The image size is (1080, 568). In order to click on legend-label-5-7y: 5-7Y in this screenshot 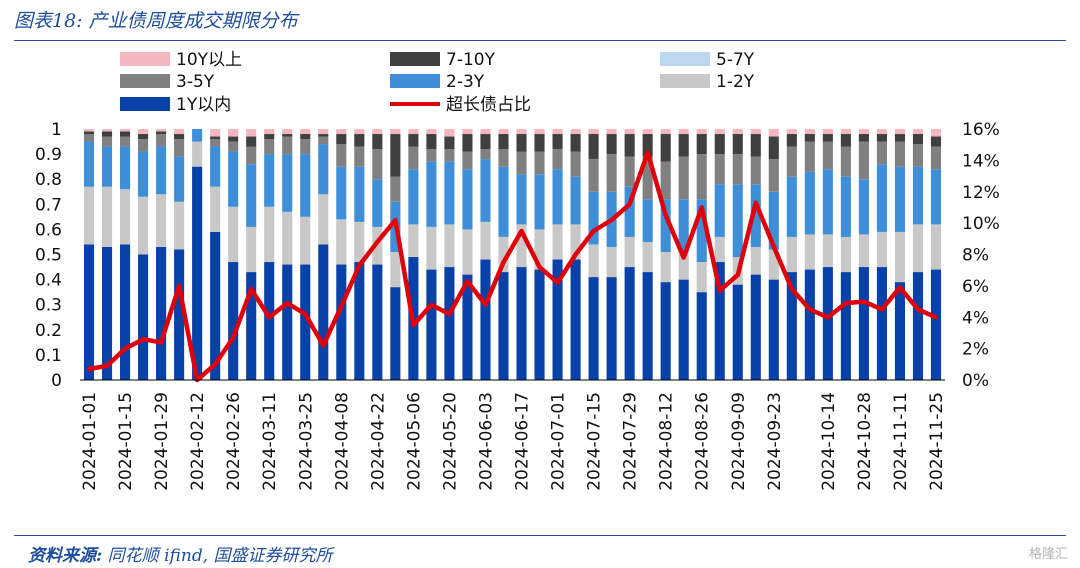, I will do `click(735, 60)`.